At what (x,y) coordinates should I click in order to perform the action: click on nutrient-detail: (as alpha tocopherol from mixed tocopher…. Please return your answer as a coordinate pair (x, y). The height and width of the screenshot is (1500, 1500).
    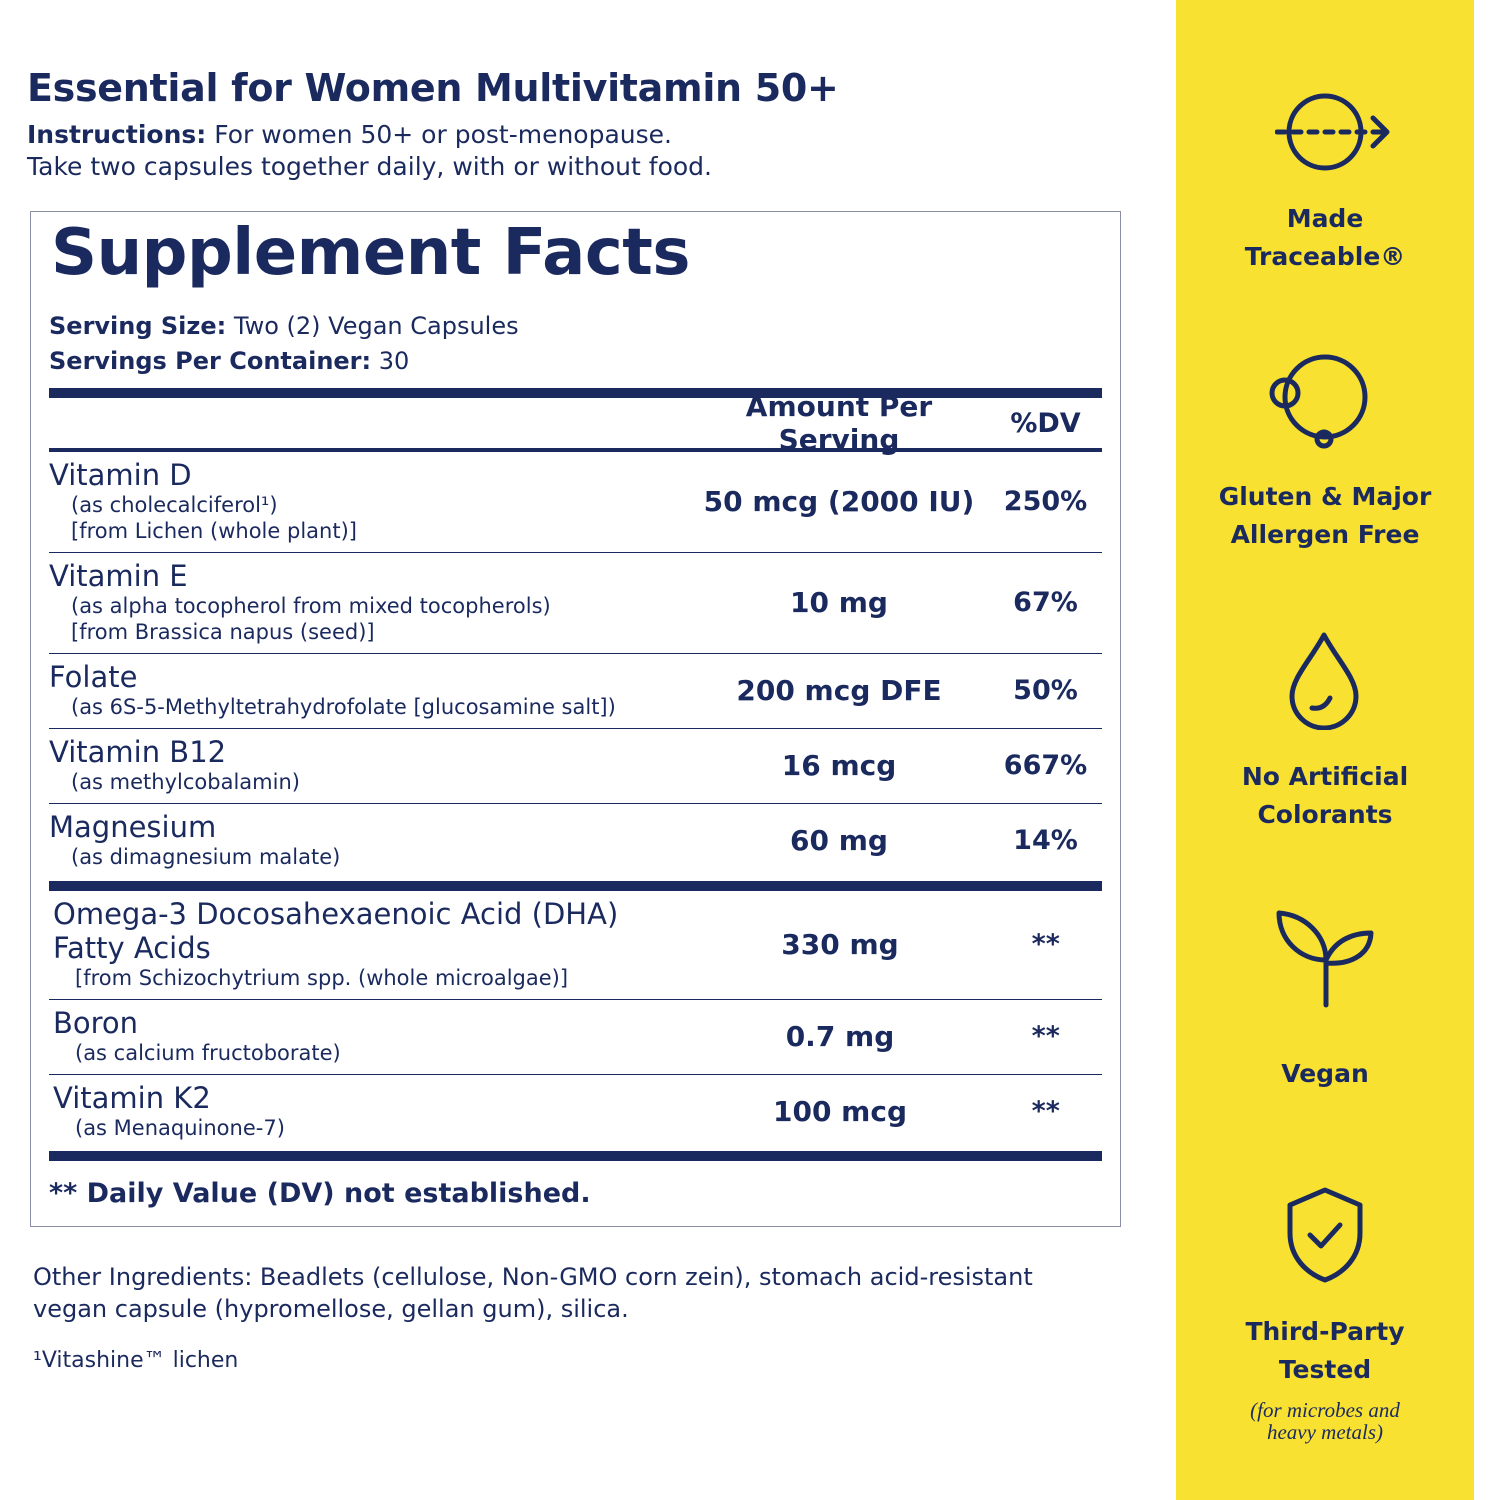
    Looking at the image, I should click on (311, 606).